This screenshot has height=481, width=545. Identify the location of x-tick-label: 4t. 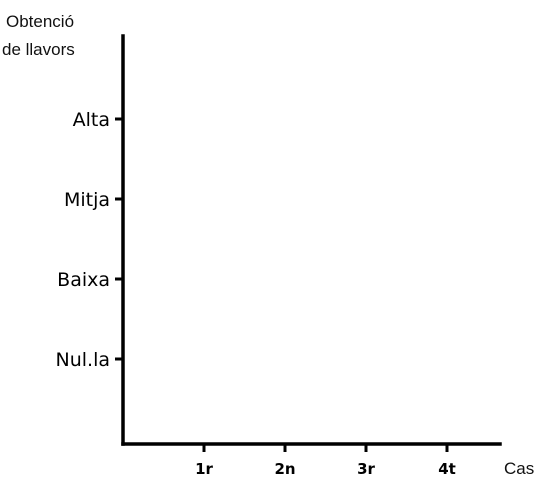
(447, 469).